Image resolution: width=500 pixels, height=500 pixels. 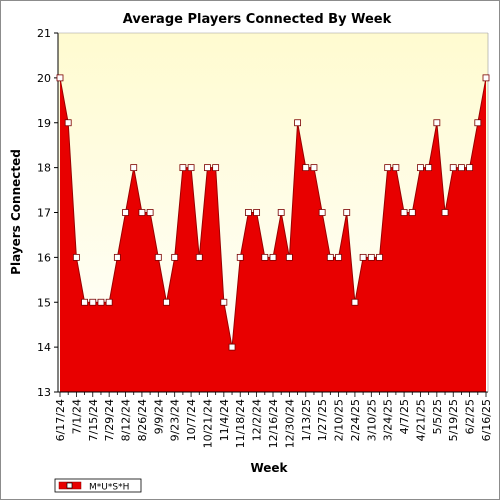 What do you see at coordinates (207, 423) in the screenshot?
I see `x-tick-label: 10/21/24` at bounding box center [207, 423].